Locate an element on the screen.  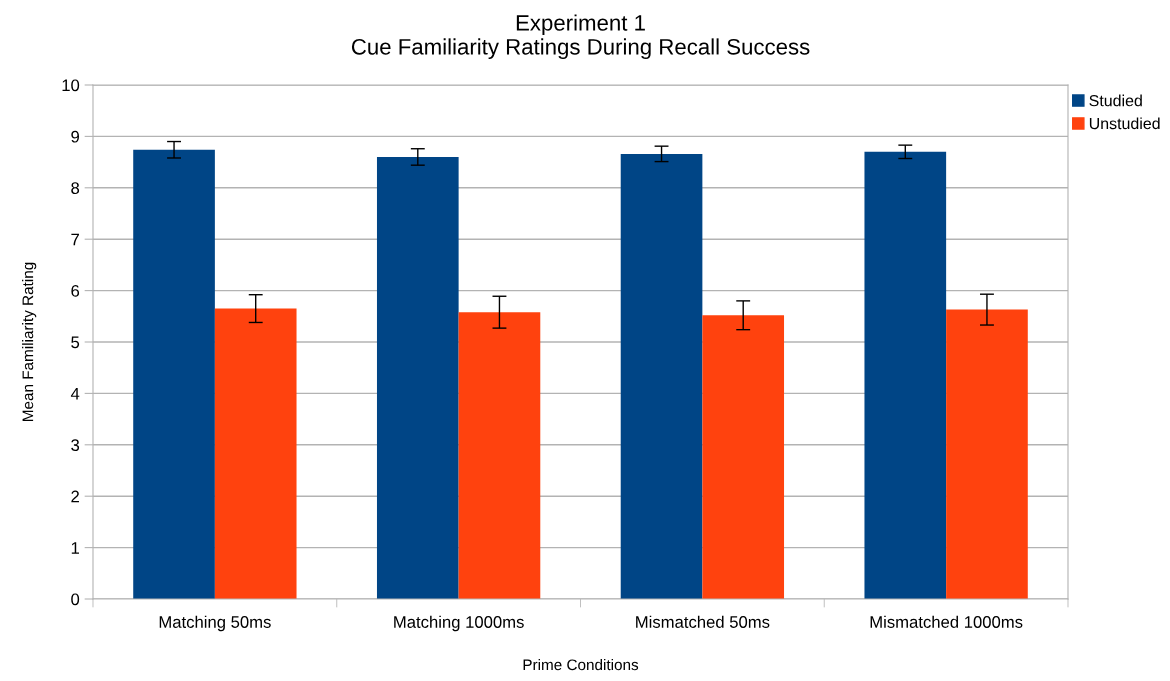
y-tick-label: 9 is located at coordinates (75, 136).